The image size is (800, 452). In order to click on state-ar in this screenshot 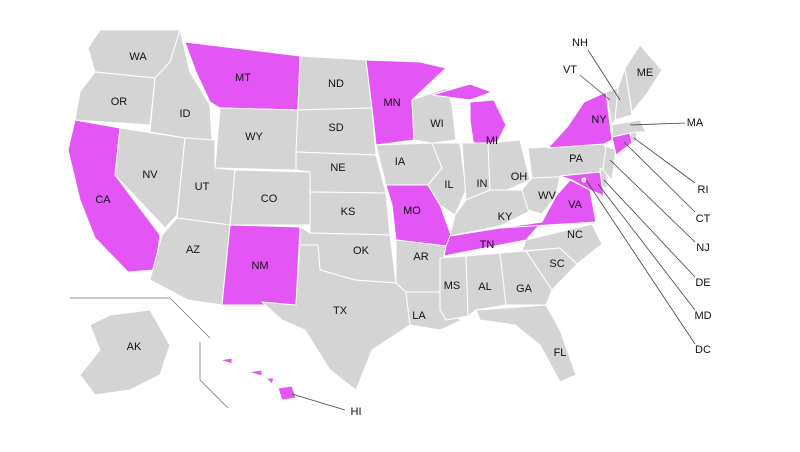, I will do `click(421, 266)`.